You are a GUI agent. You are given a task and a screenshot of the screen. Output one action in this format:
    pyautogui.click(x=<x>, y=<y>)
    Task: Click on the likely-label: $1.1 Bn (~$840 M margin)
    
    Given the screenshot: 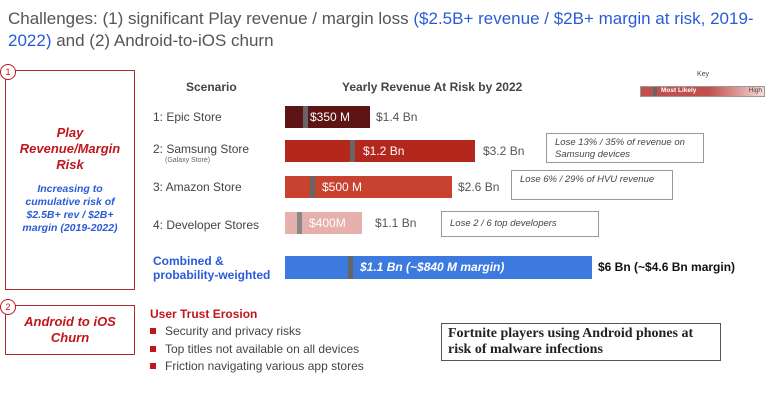 What is the action you would take?
    pyautogui.click(x=432, y=267)
    